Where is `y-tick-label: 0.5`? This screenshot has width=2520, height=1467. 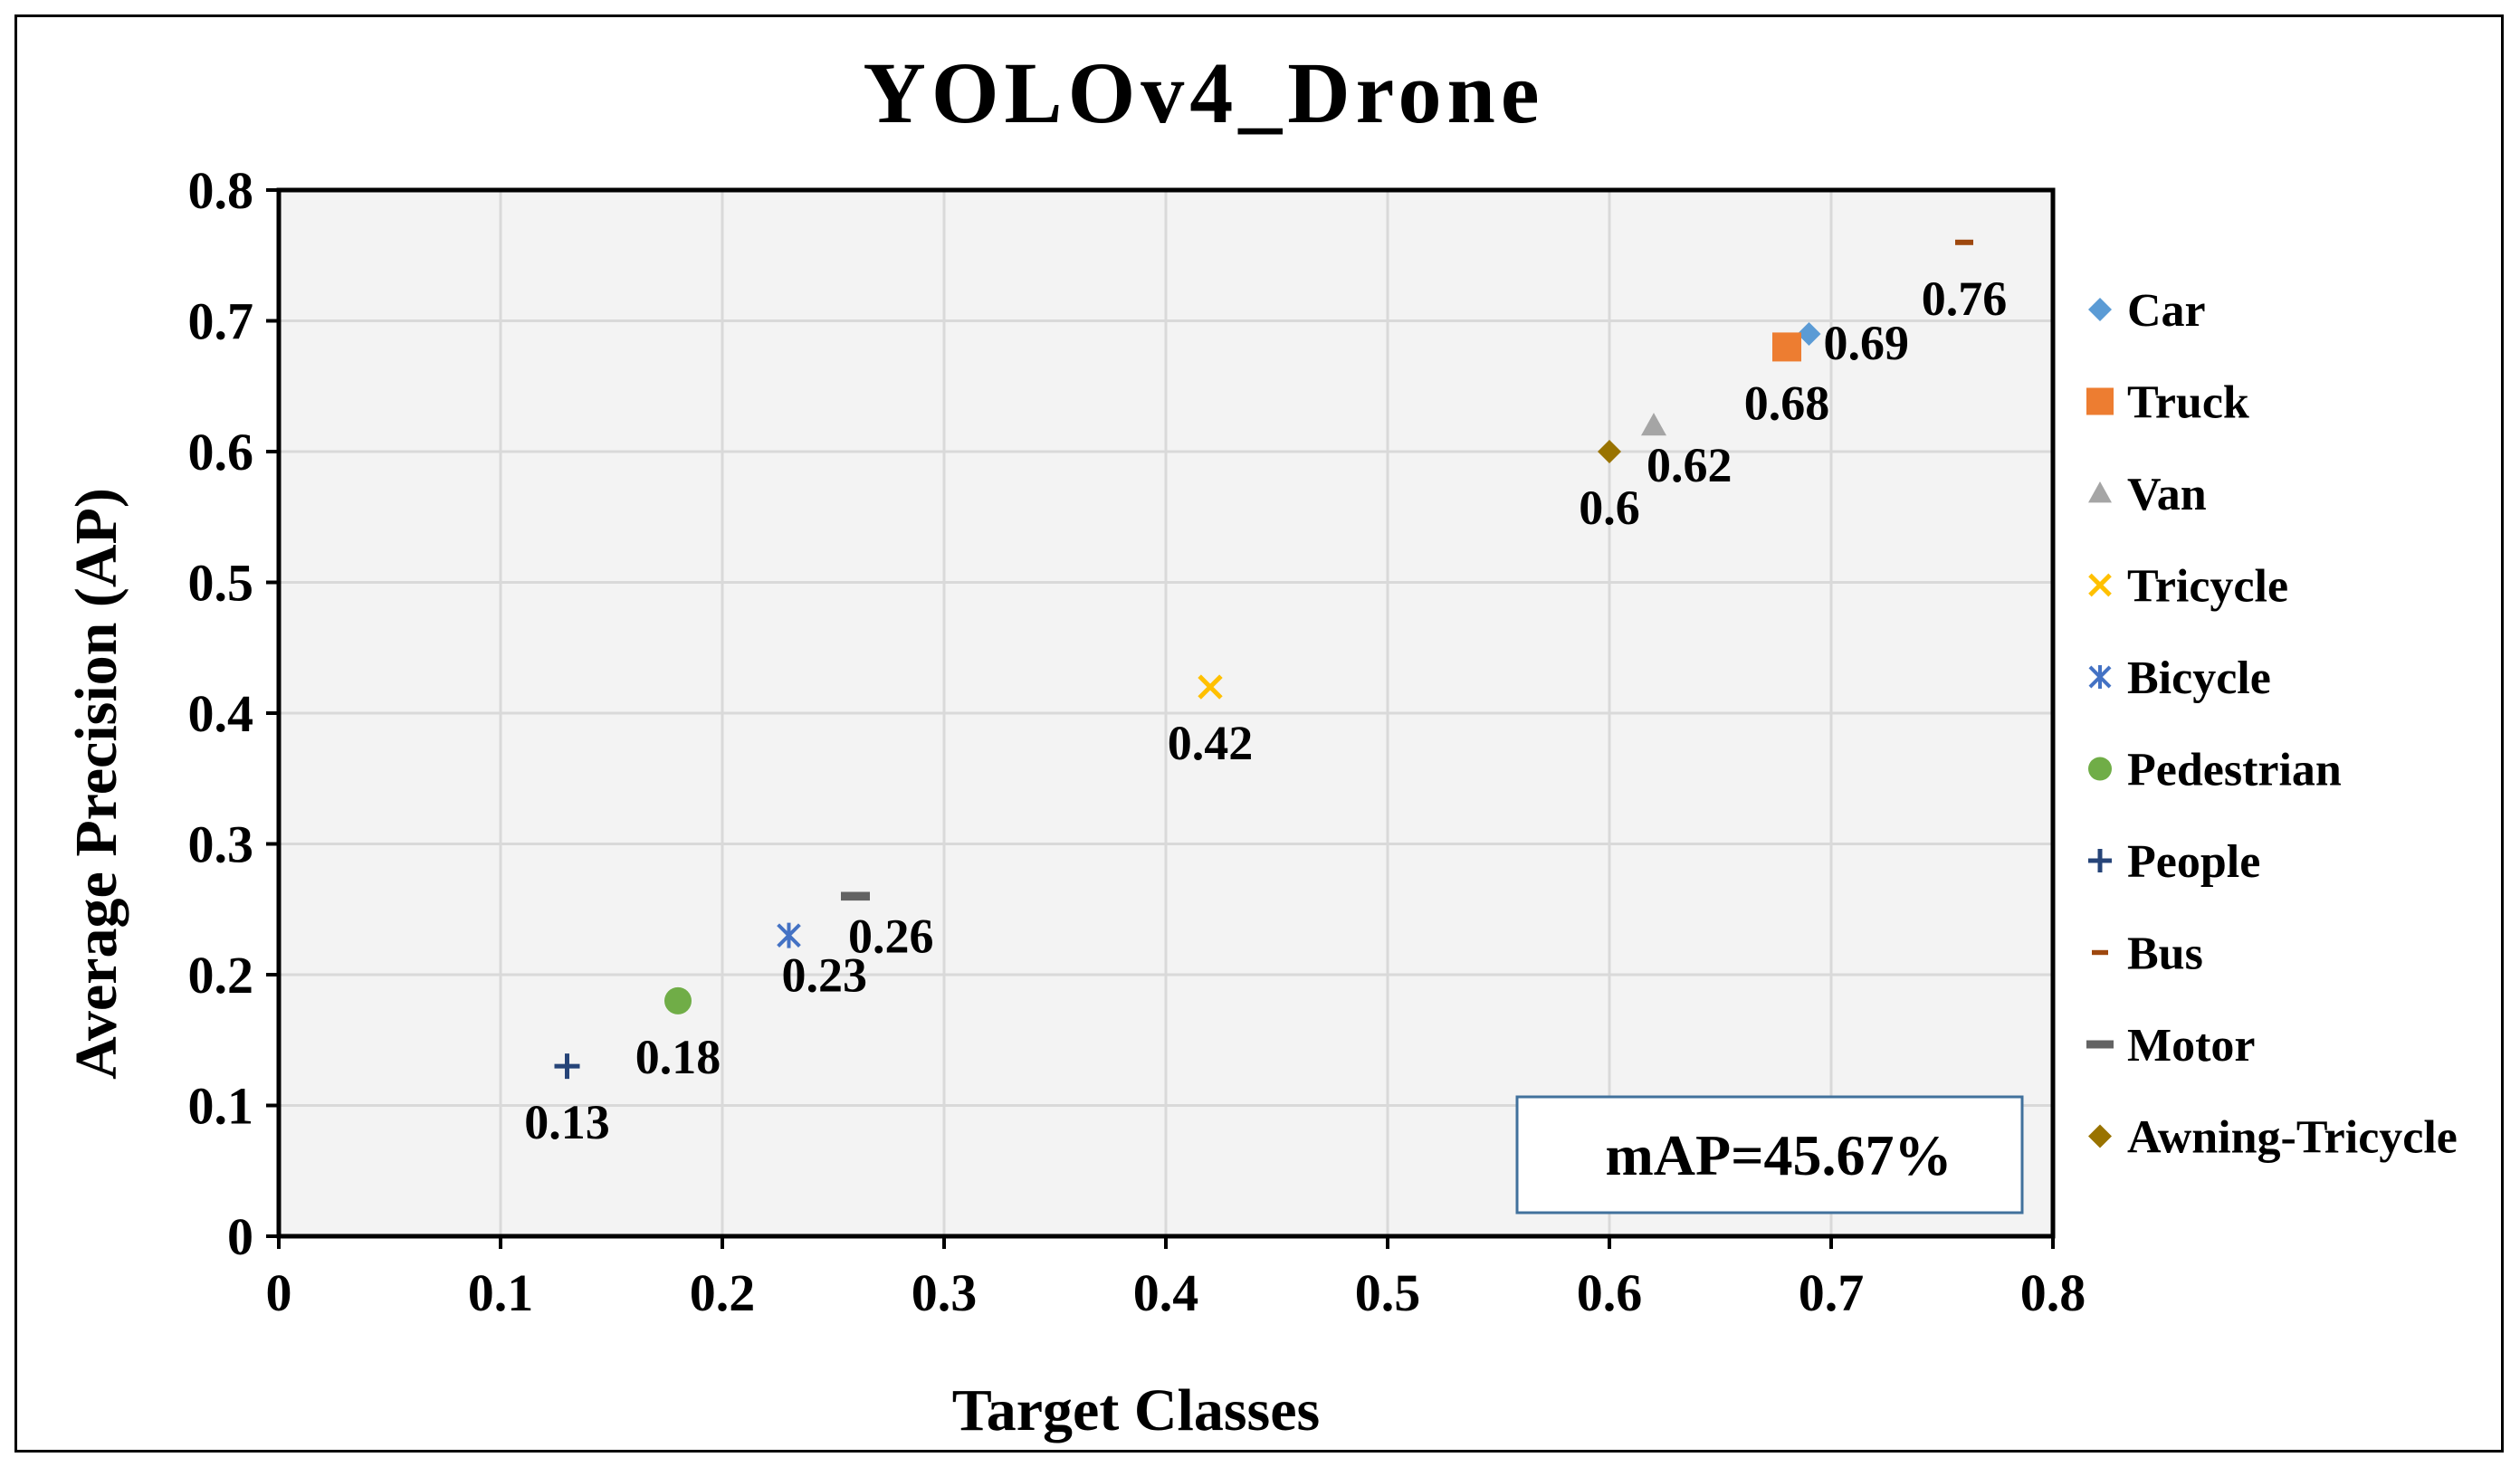 y-tick-label: 0.5 is located at coordinates (221, 583).